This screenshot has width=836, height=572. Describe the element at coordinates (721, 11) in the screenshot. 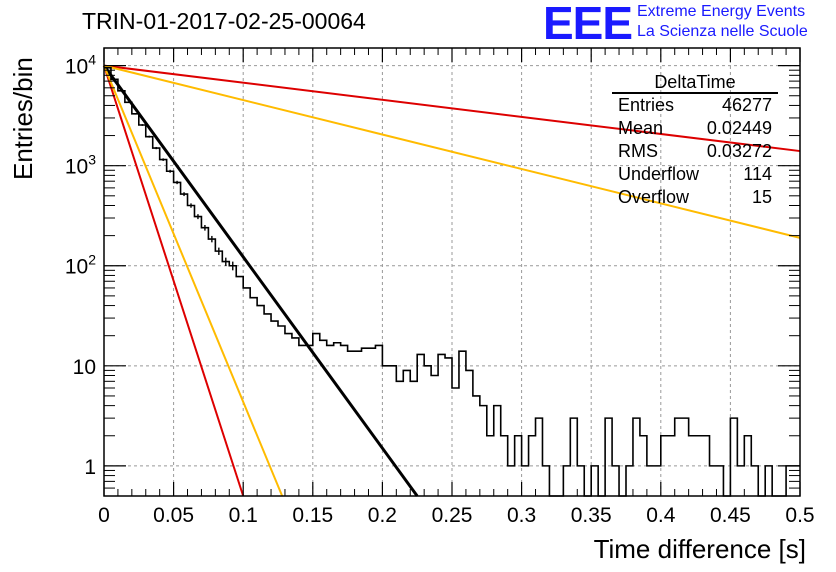

I see `logo-line-1: Extreme Energy Events` at that location.